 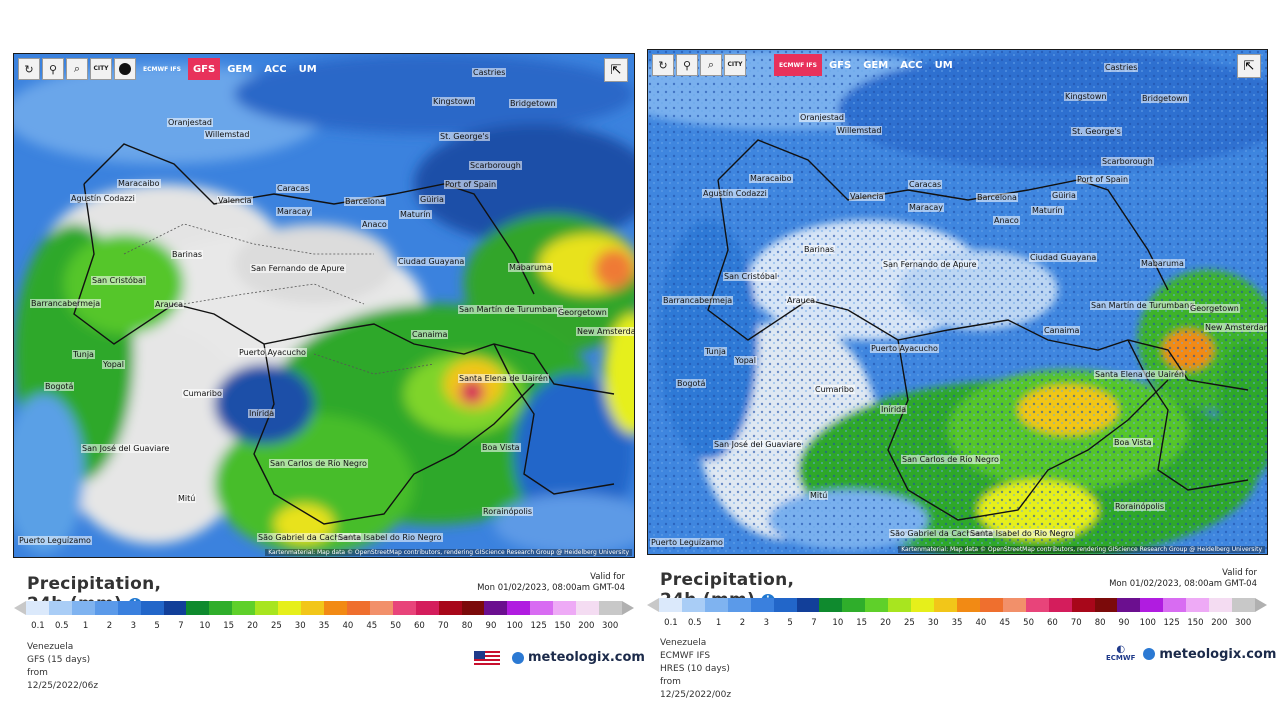 I want to click on city-label: Güiria, so click(x=1064, y=195).